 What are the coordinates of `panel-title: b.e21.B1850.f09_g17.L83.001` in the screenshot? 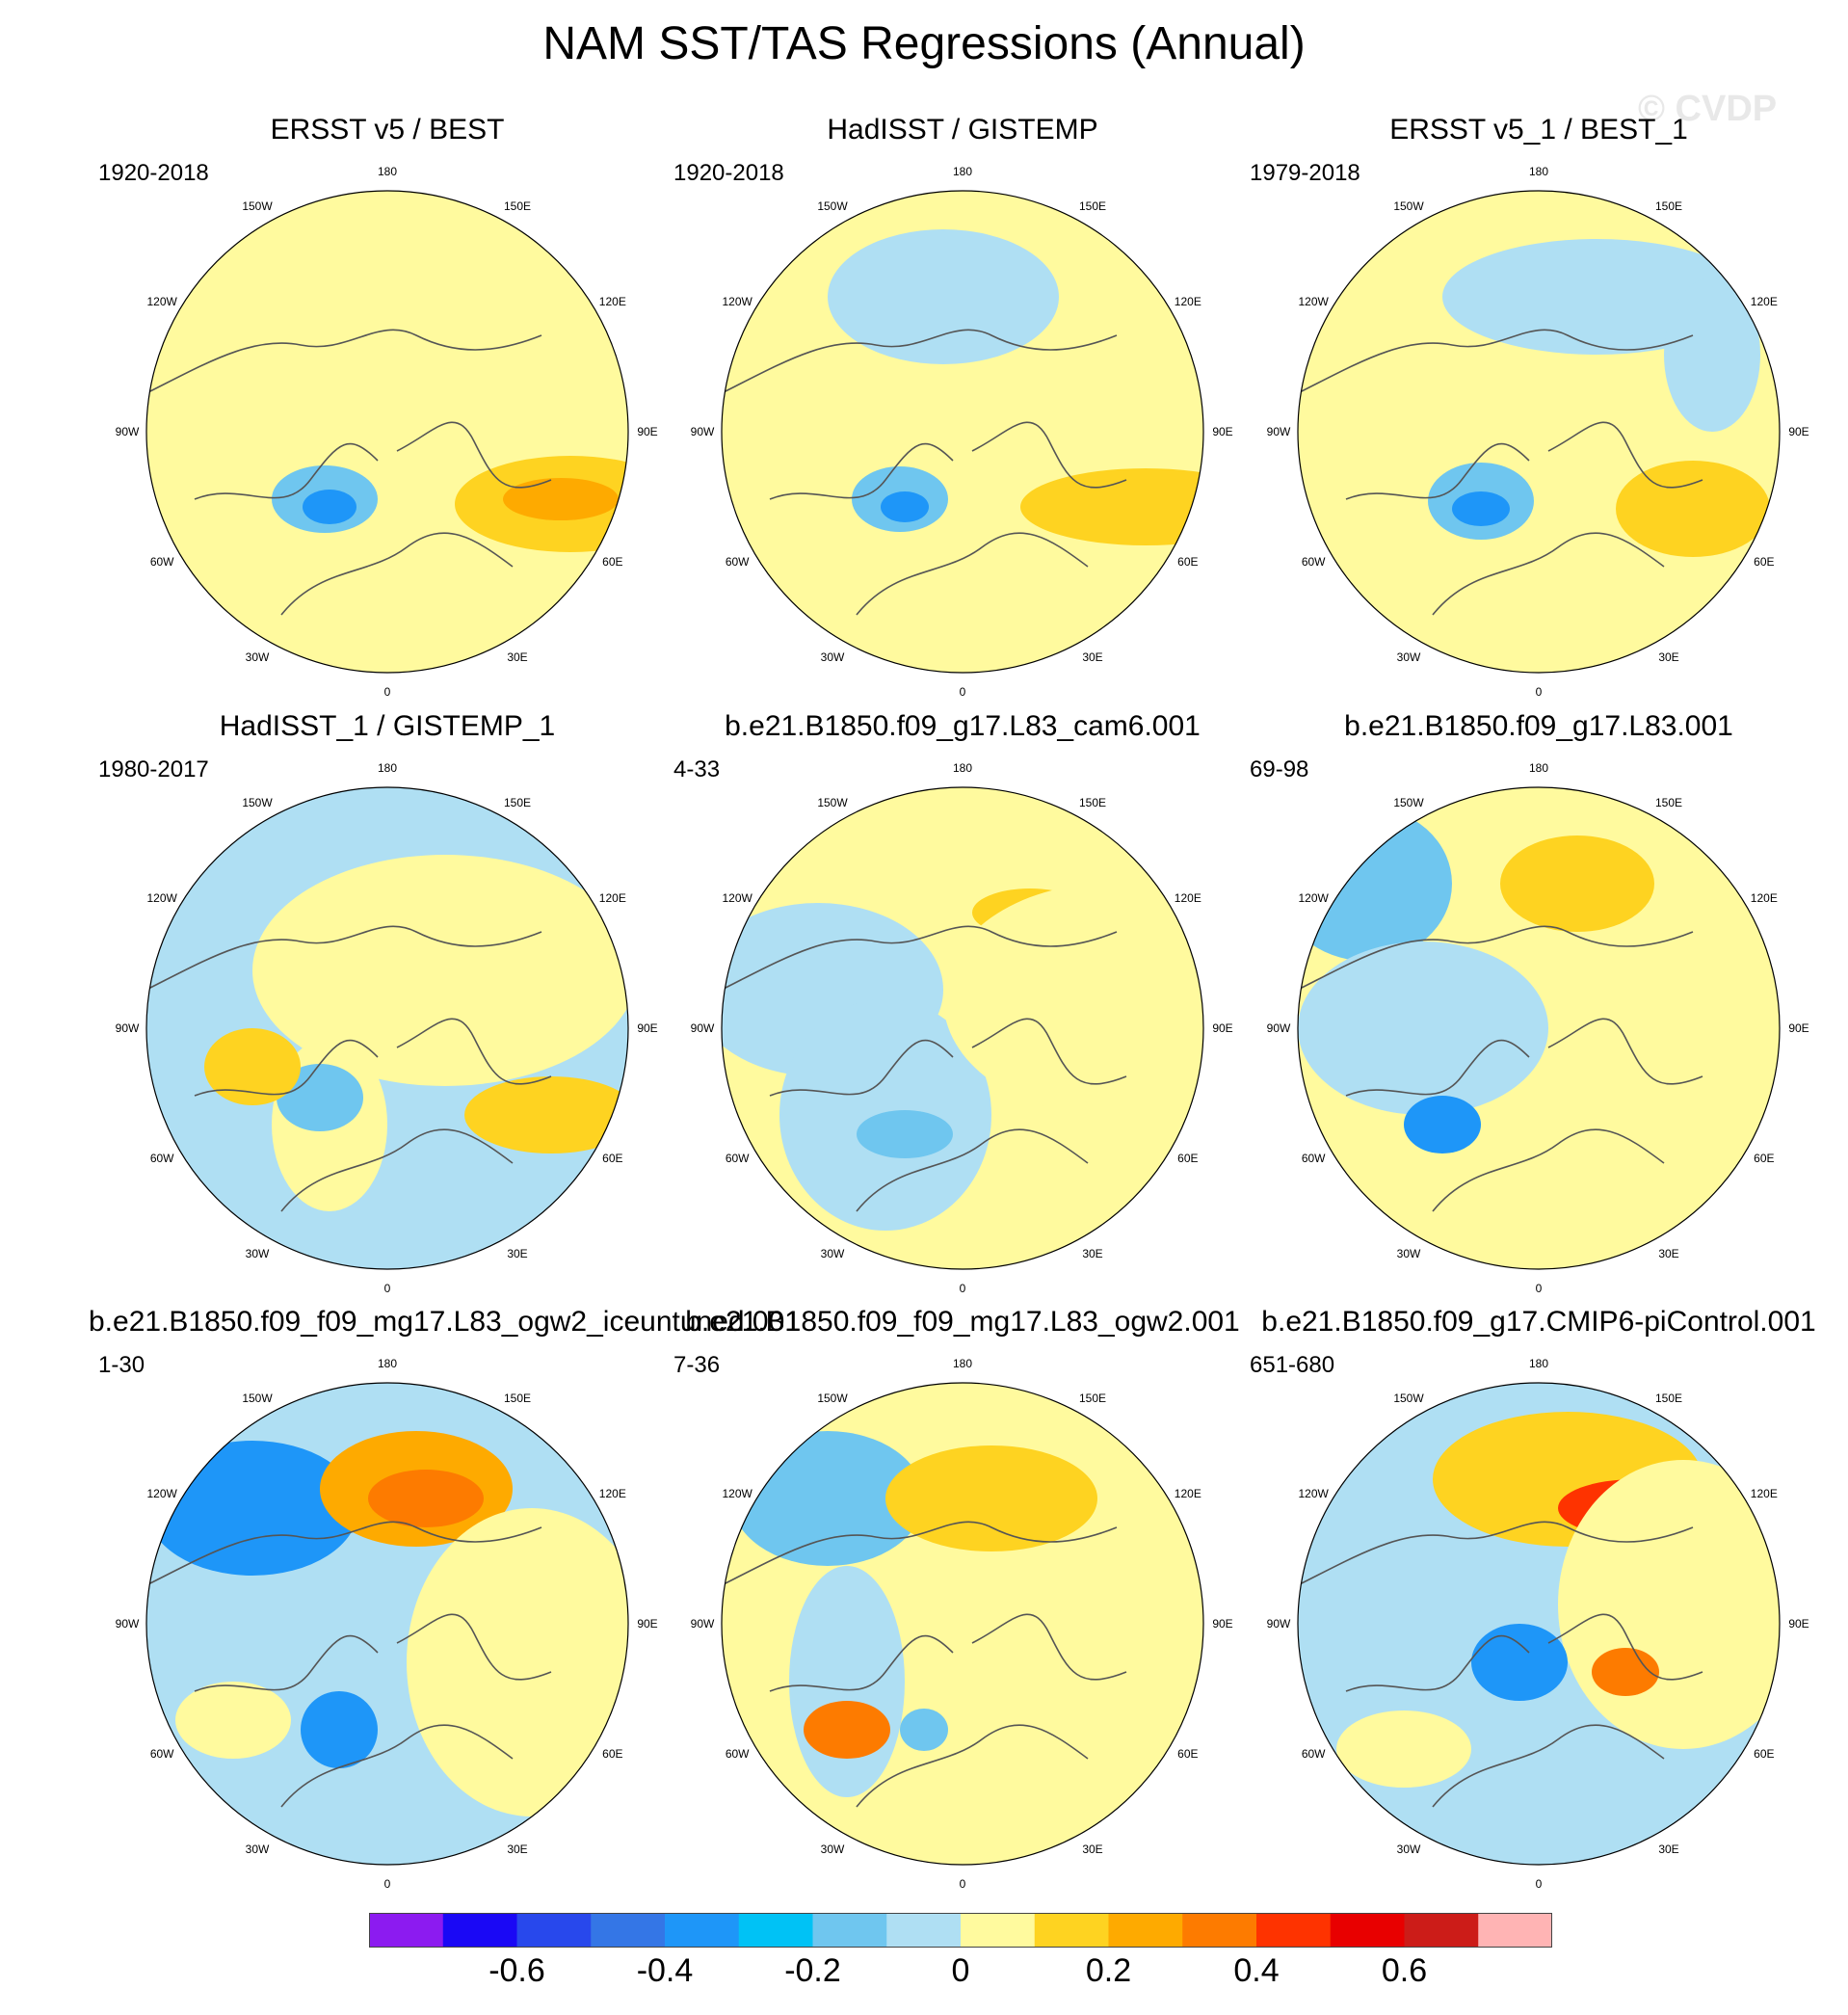 It's located at (1538, 726).